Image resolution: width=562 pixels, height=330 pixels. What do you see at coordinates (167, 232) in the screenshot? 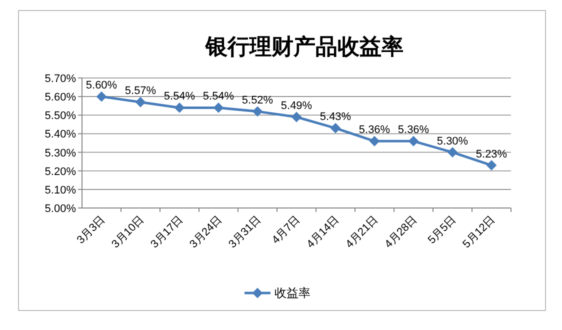
I see `x-tick-label: 3月17日` at bounding box center [167, 232].